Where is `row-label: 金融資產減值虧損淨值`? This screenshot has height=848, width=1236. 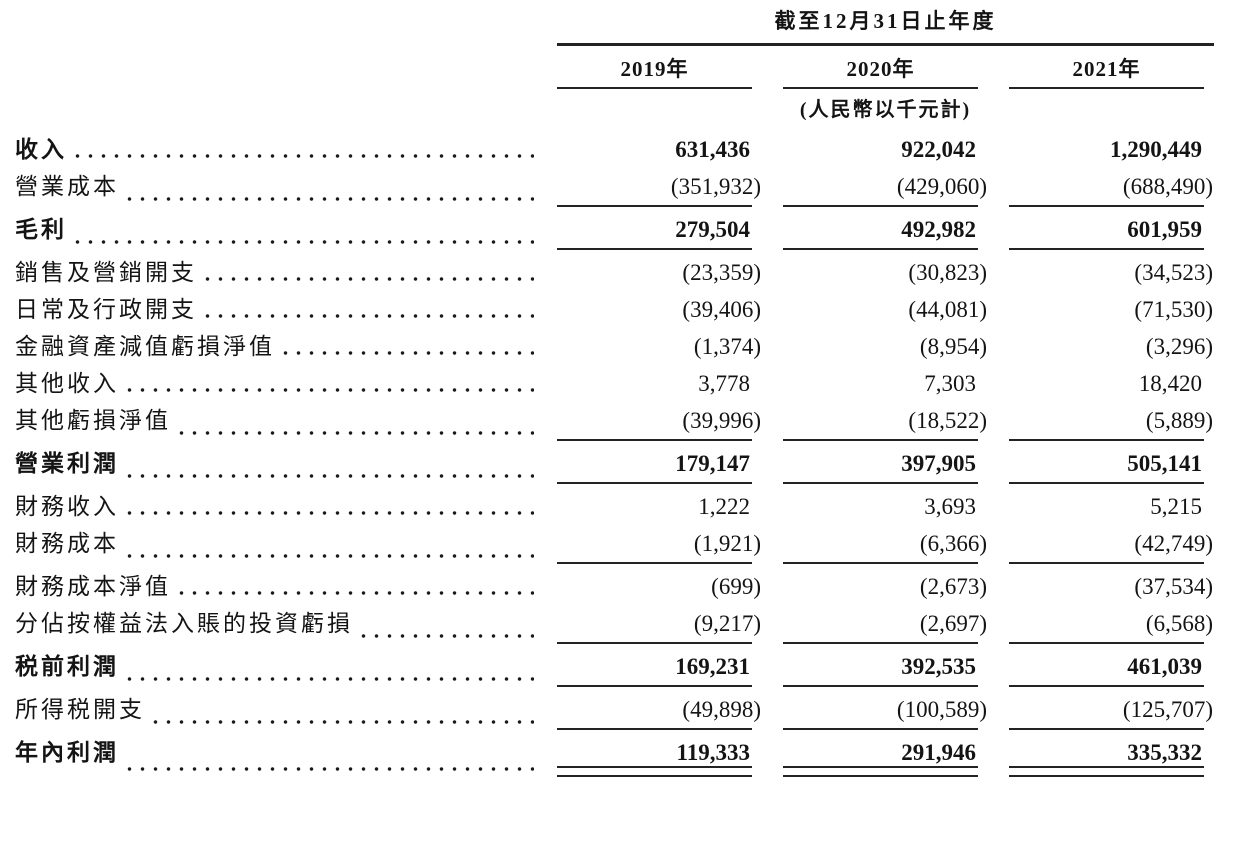 row-label: 金融資產減值虧損淨值 is located at coordinates (145, 346).